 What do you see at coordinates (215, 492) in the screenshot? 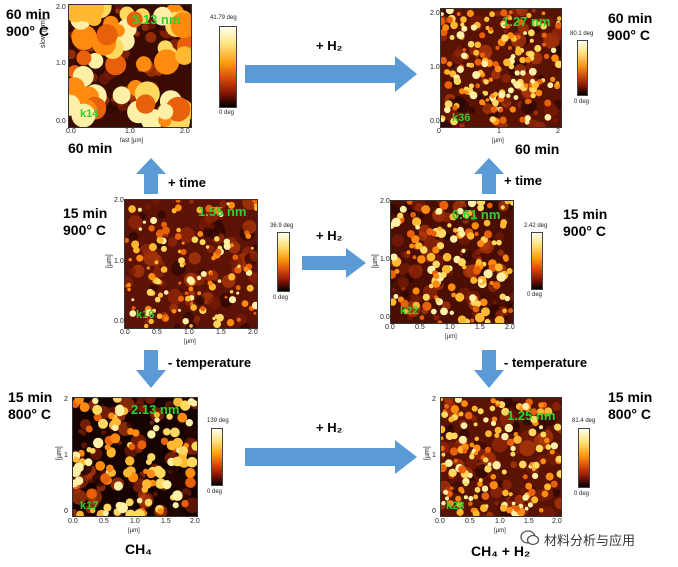
I see `k17-colorbar-min: 0 deg` at bounding box center [215, 492].